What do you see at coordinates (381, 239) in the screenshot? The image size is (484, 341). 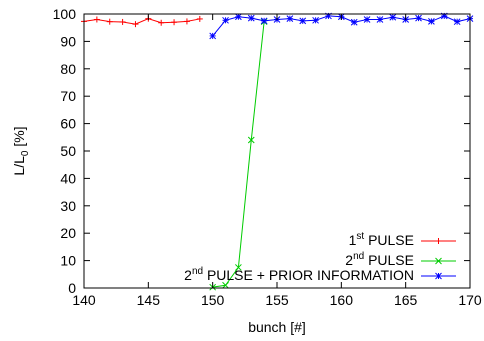 I see `legend-label-1: 1st PULSE` at bounding box center [381, 239].